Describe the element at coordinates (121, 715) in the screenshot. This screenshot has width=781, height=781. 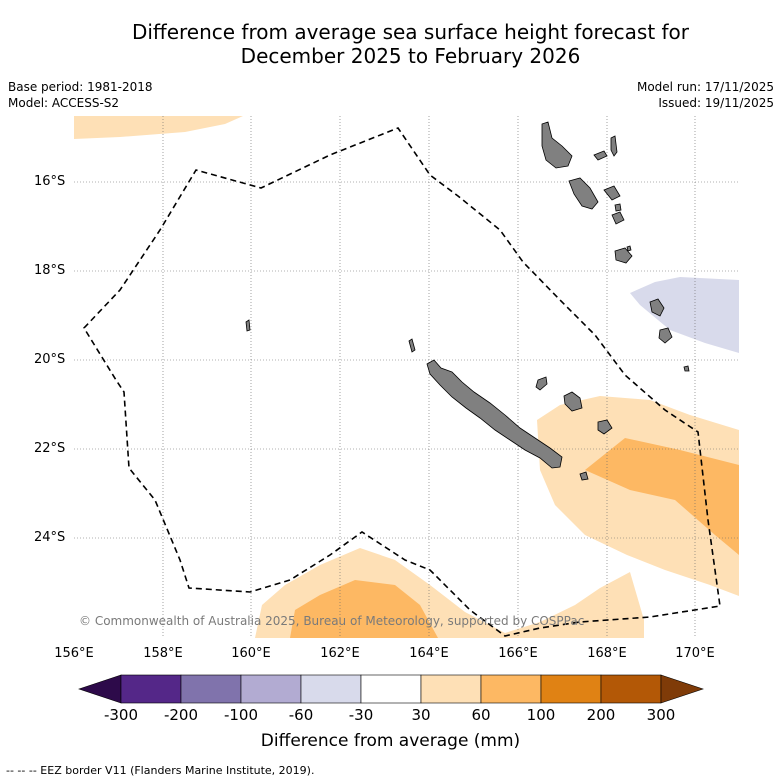
I see `colorbar-tick: -300` at that location.